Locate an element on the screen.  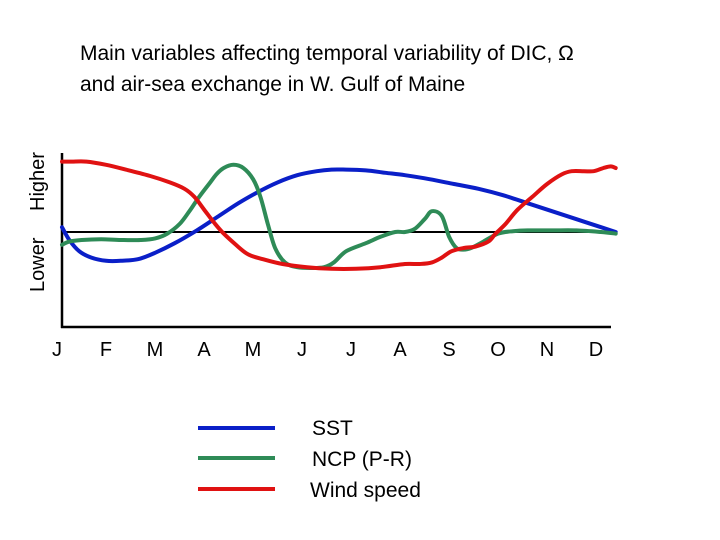
legend-label-sst: SST is located at coordinates (332, 428).